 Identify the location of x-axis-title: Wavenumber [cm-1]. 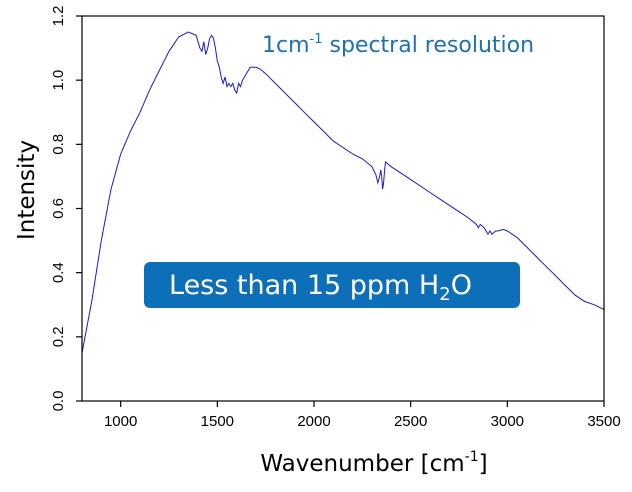
(373, 463).